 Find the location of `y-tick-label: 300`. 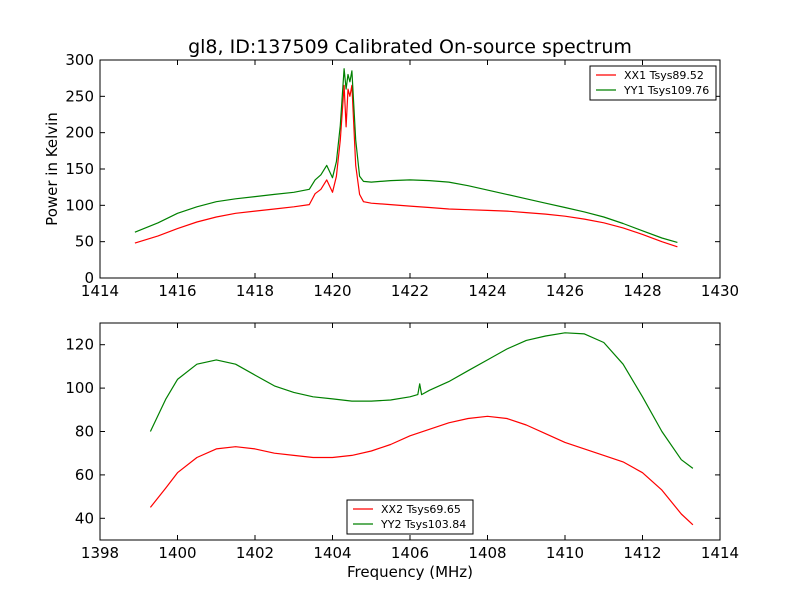

y-tick-label: 300 is located at coordinates (79, 60).